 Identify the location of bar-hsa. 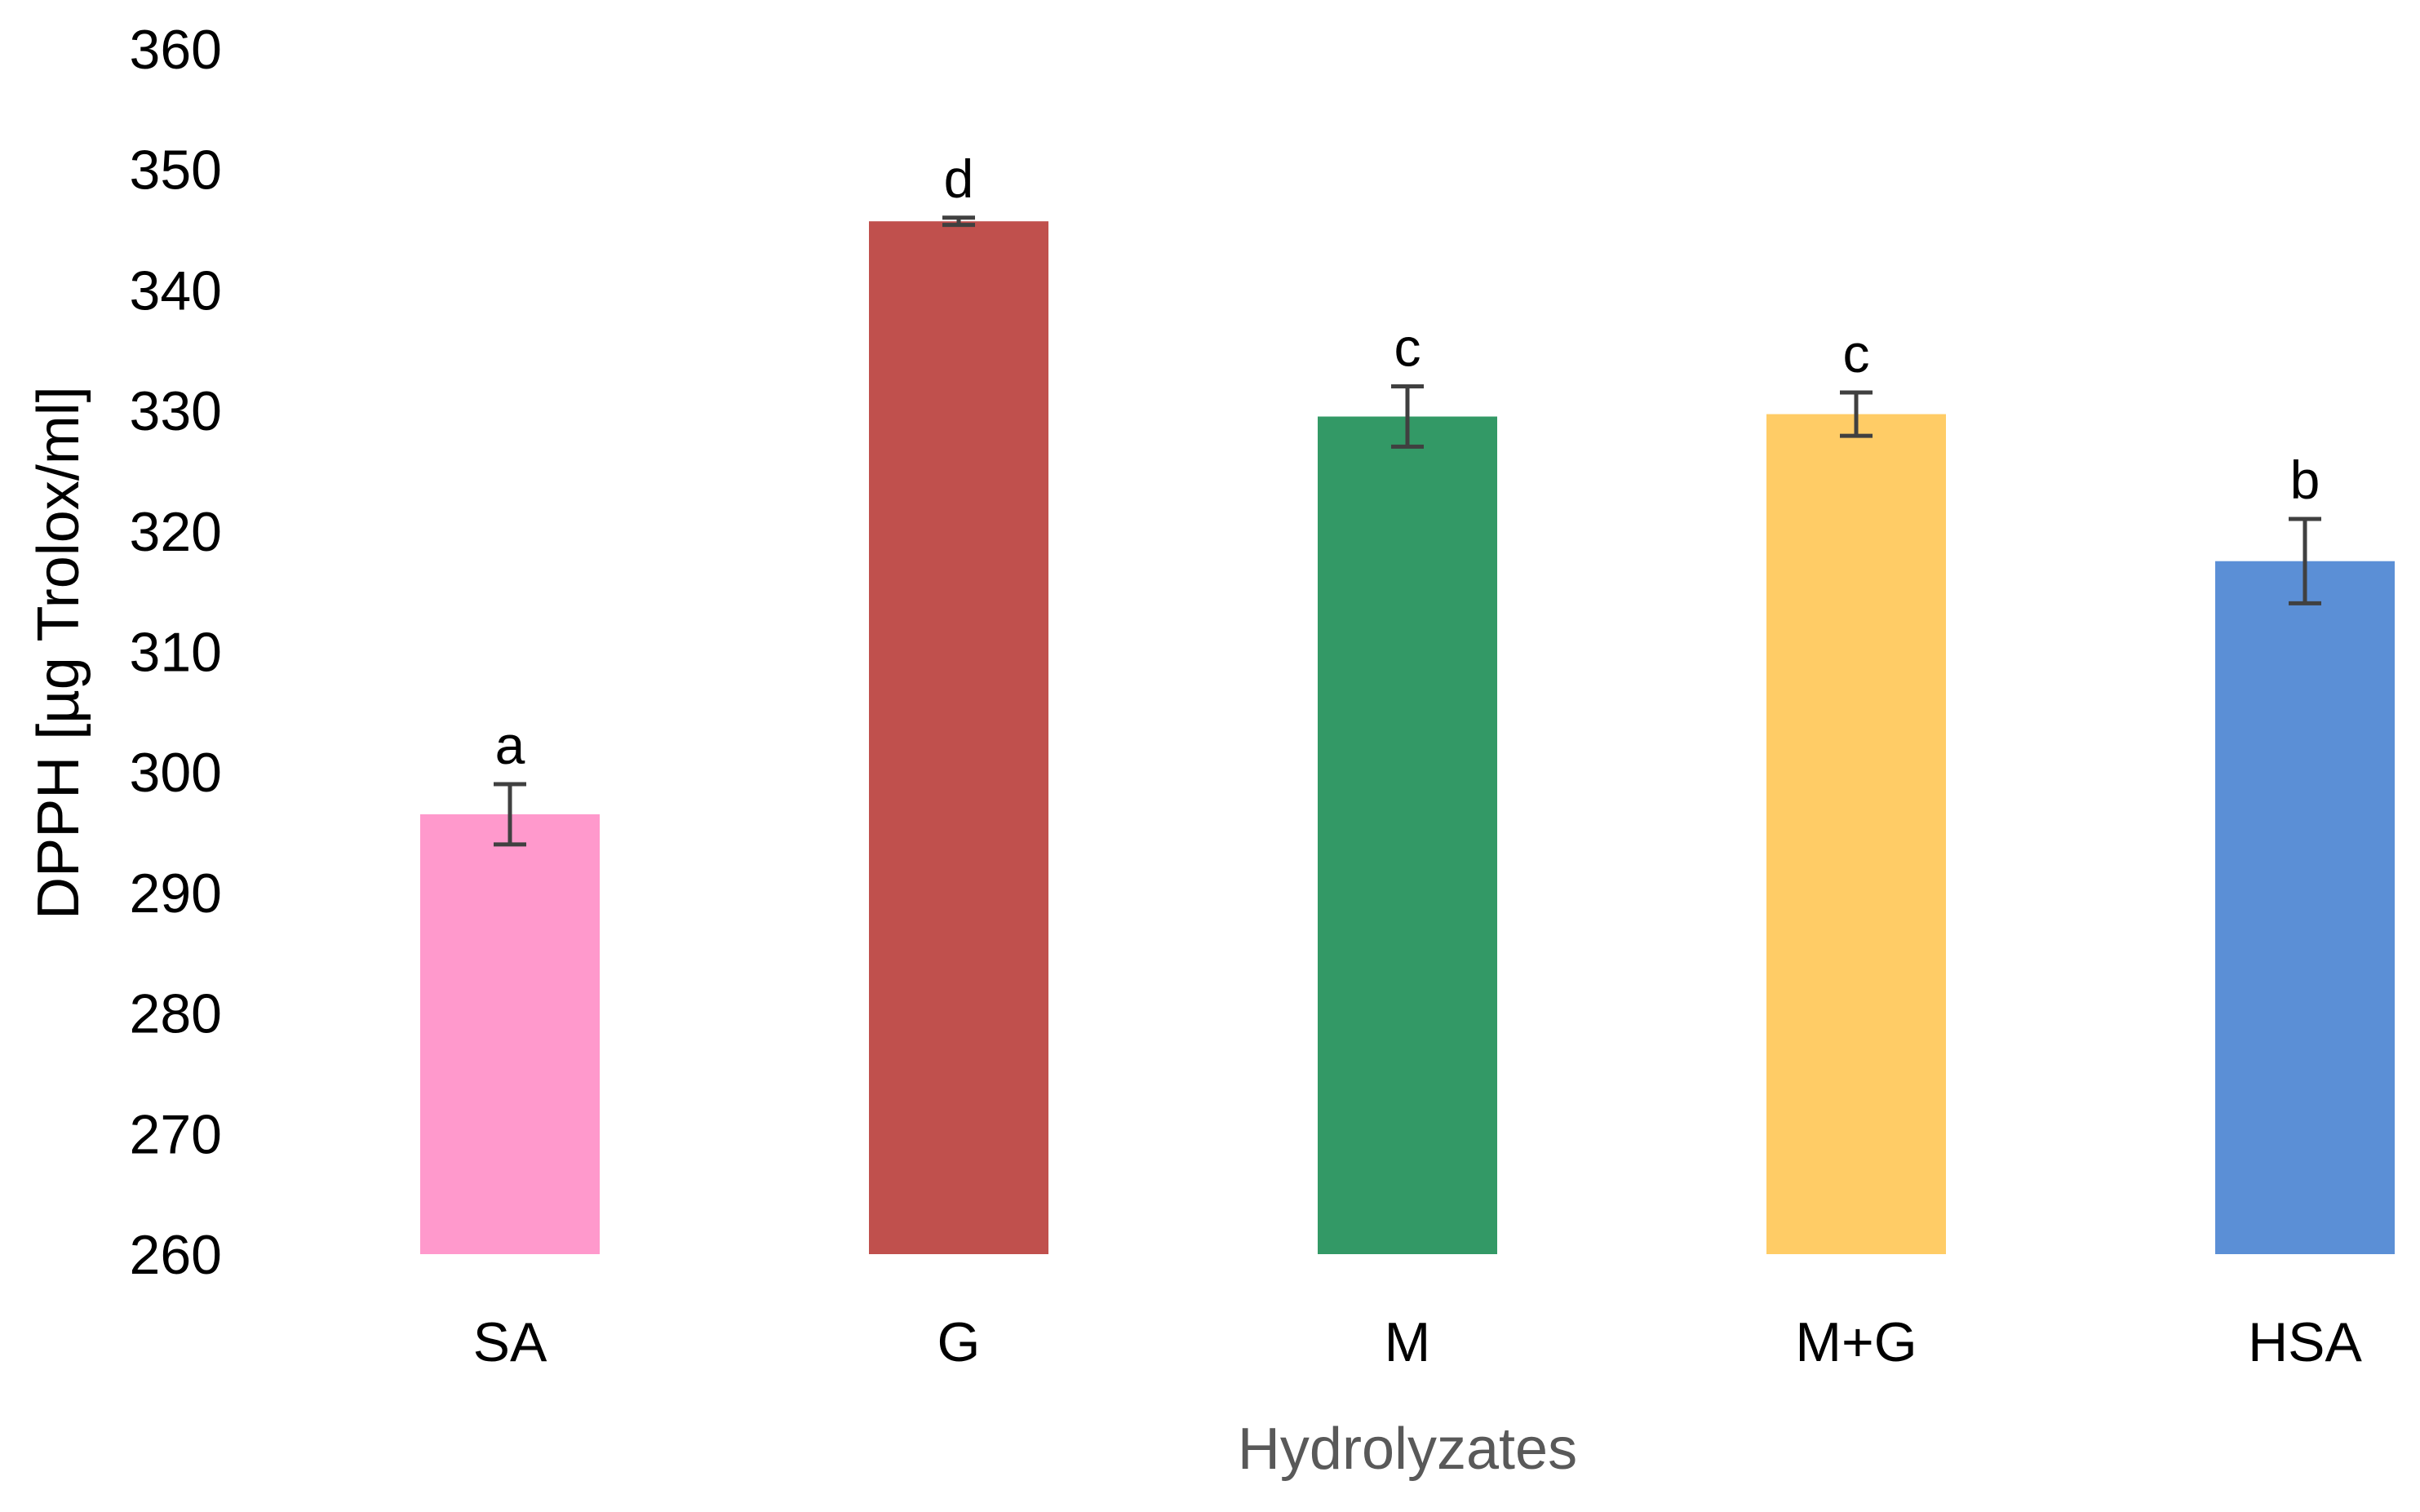
(2305, 907).